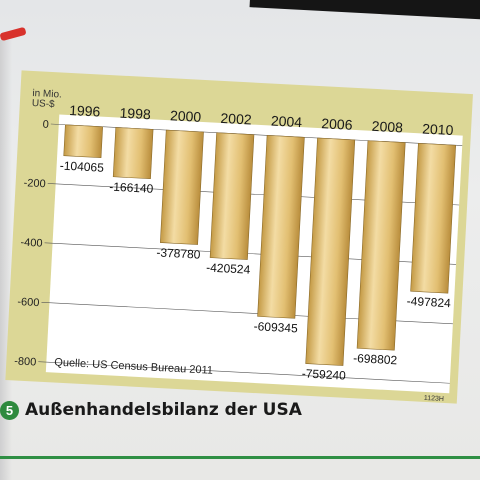 This screenshot has height=480, width=480. What do you see at coordinates (47, 94) in the screenshot?
I see `y-axis-unit-line1: in Mio.` at bounding box center [47, 94].